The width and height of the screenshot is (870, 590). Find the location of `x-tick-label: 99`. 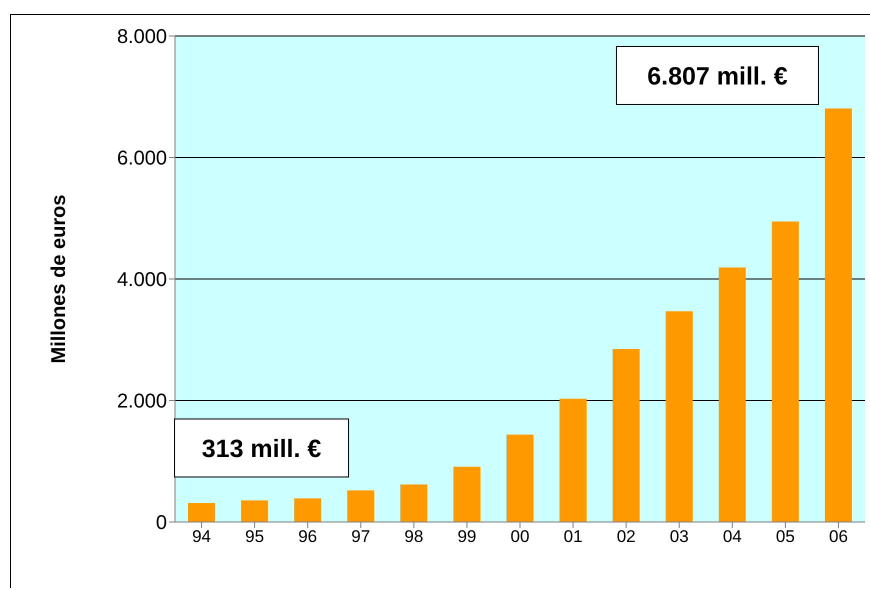

x-tick-label: 99 is located at coordinates (466, 536).